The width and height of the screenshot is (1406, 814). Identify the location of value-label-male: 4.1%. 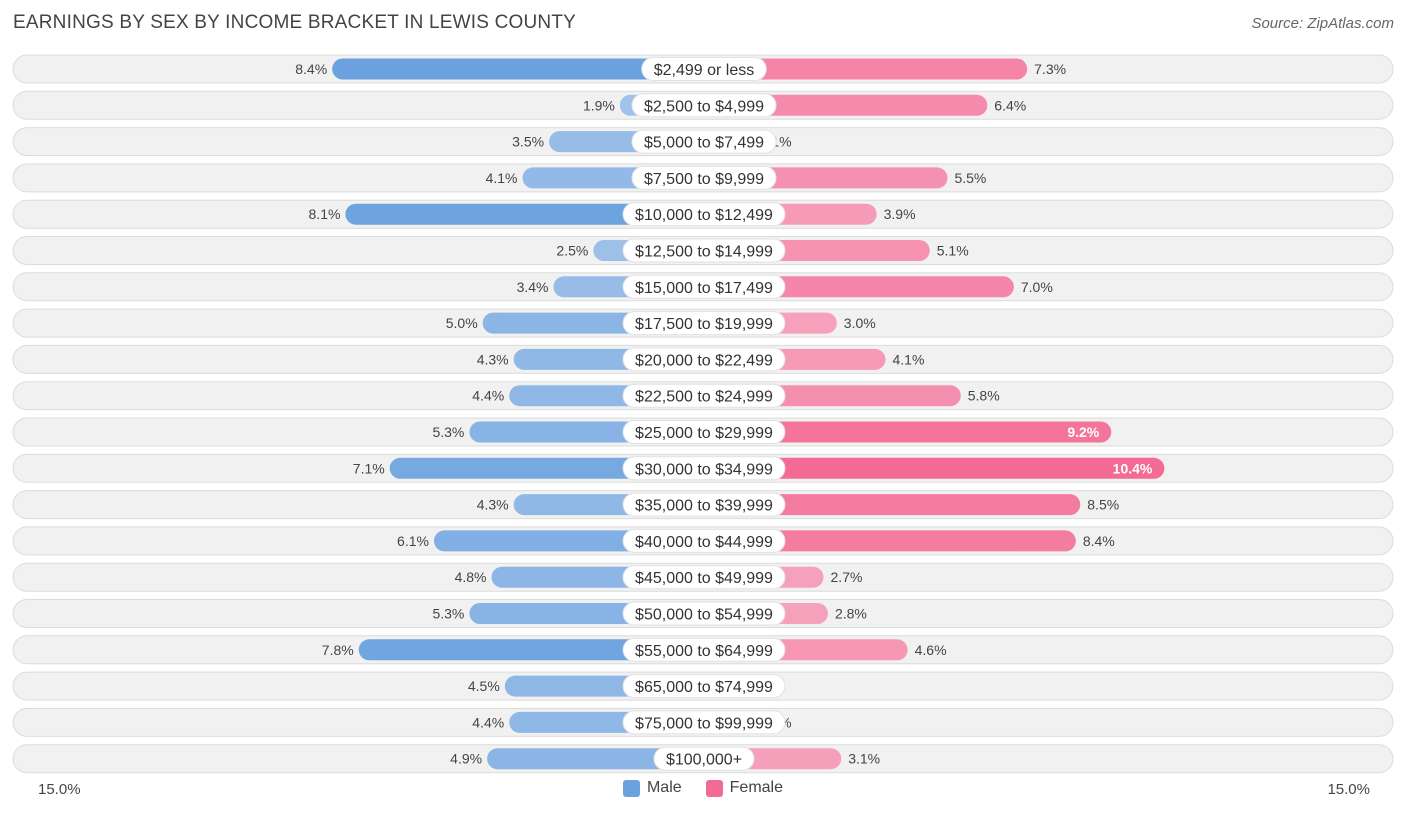
(502, 178).